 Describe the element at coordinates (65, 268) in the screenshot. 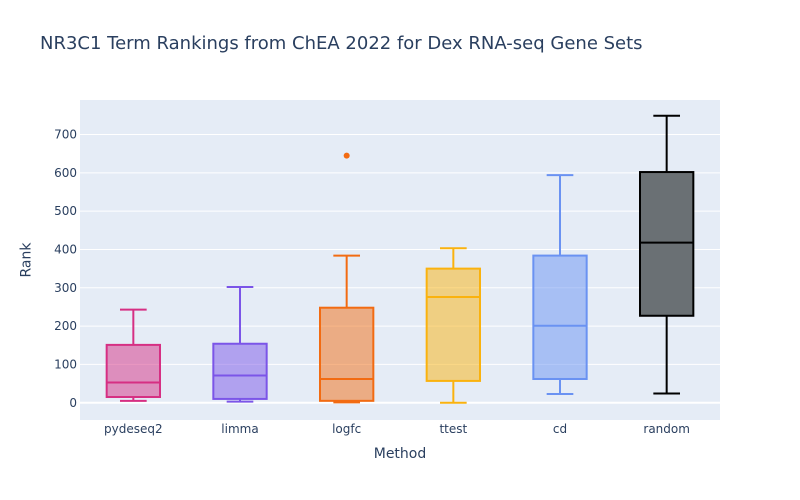

I see `y-tick-labels: 0 100 200 300 400 500 600 700` at that location.